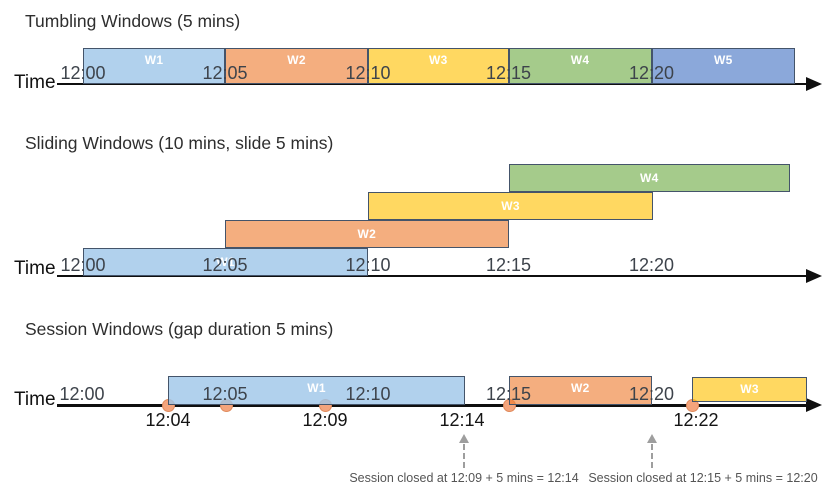 The height and width of the screenshot is (498, 829). I want to click on tumbling-timeline-arrowhead-icon, so click(814, 83).